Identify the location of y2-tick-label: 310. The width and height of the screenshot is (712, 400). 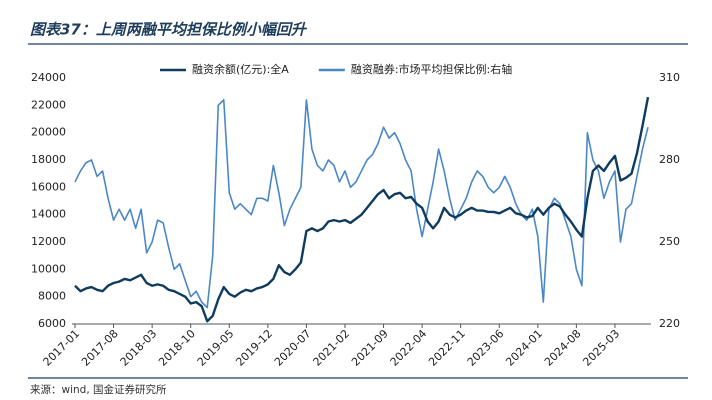
(669, 77).